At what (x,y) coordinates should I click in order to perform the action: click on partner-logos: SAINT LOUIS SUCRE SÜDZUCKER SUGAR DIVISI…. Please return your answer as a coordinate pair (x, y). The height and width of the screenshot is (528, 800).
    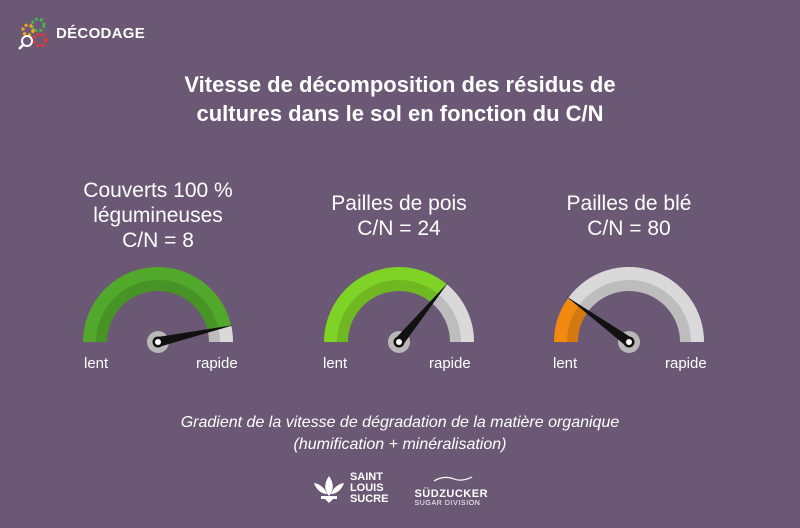
    Looking at the image, I should click on (400, 488).